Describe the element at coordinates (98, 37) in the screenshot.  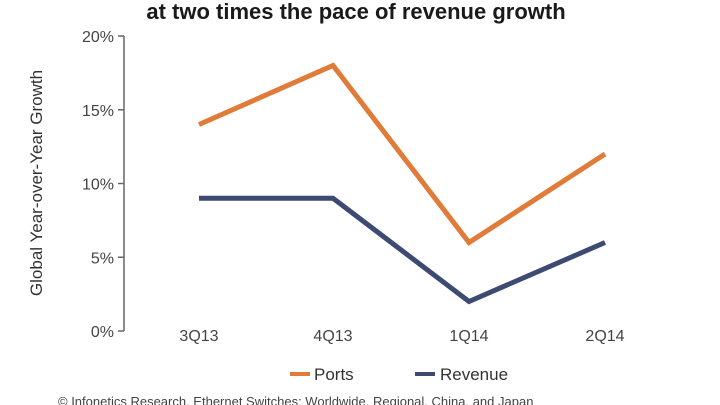
I see `y-tick-label: 20%` at that location.